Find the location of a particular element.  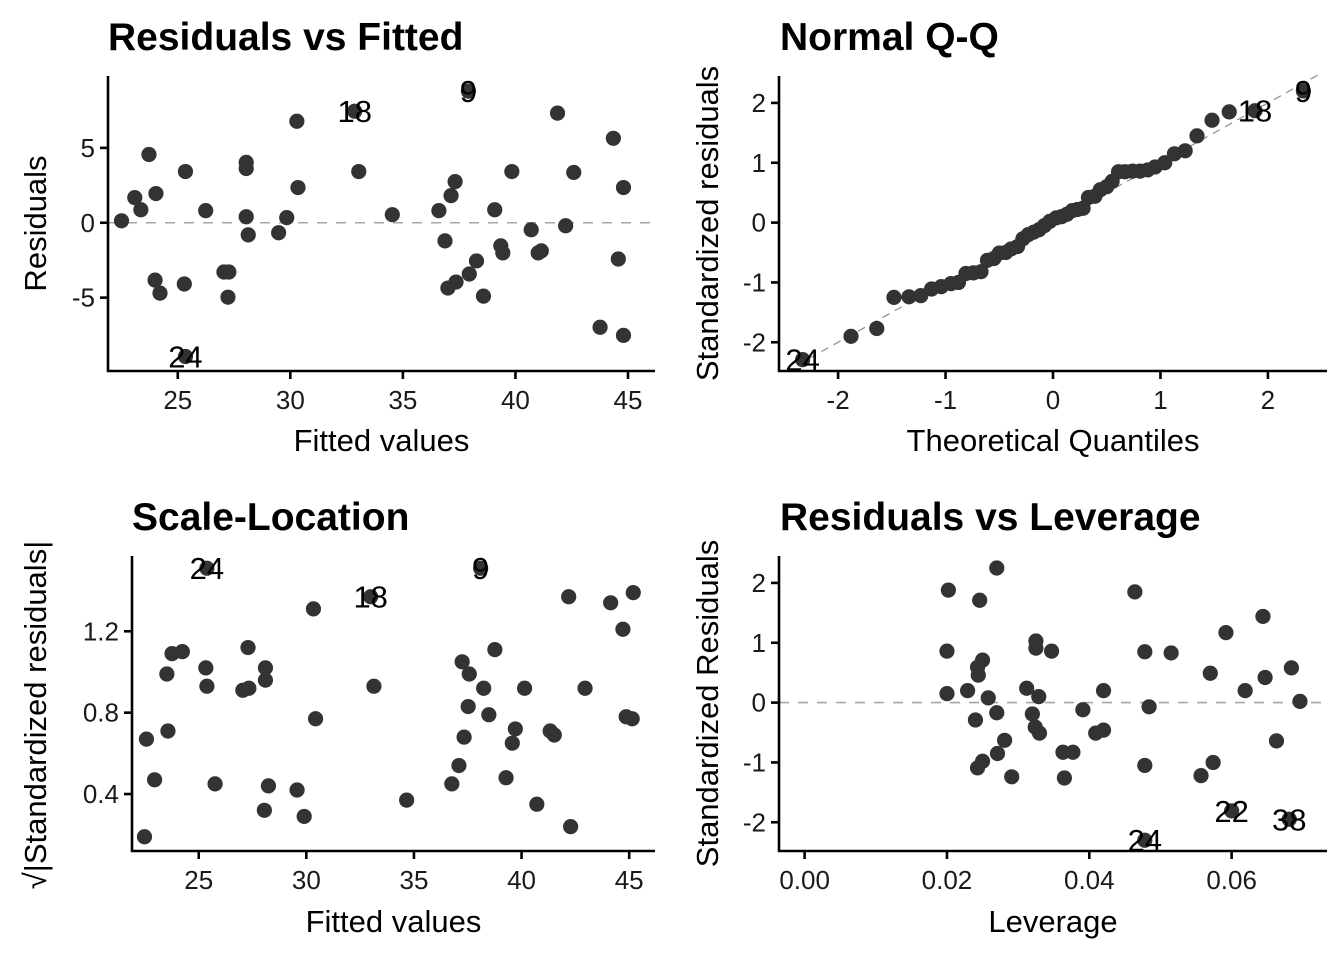

point-label-38: 38 is located at coordinates (1289, 819).